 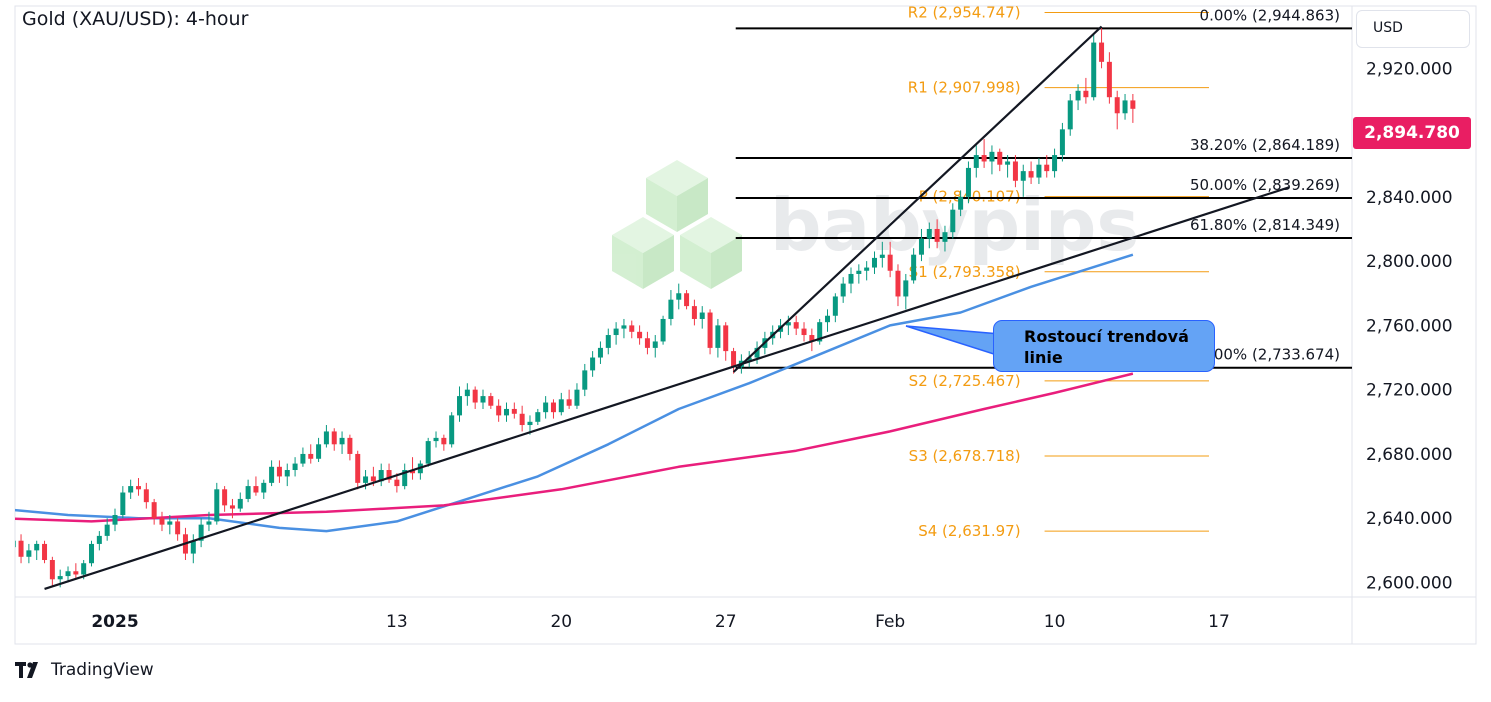 What do you see at coordinates (561, 622) in the screenshot?
I see `time-axis-tick-label: 20` at bounding box center [561, 622].